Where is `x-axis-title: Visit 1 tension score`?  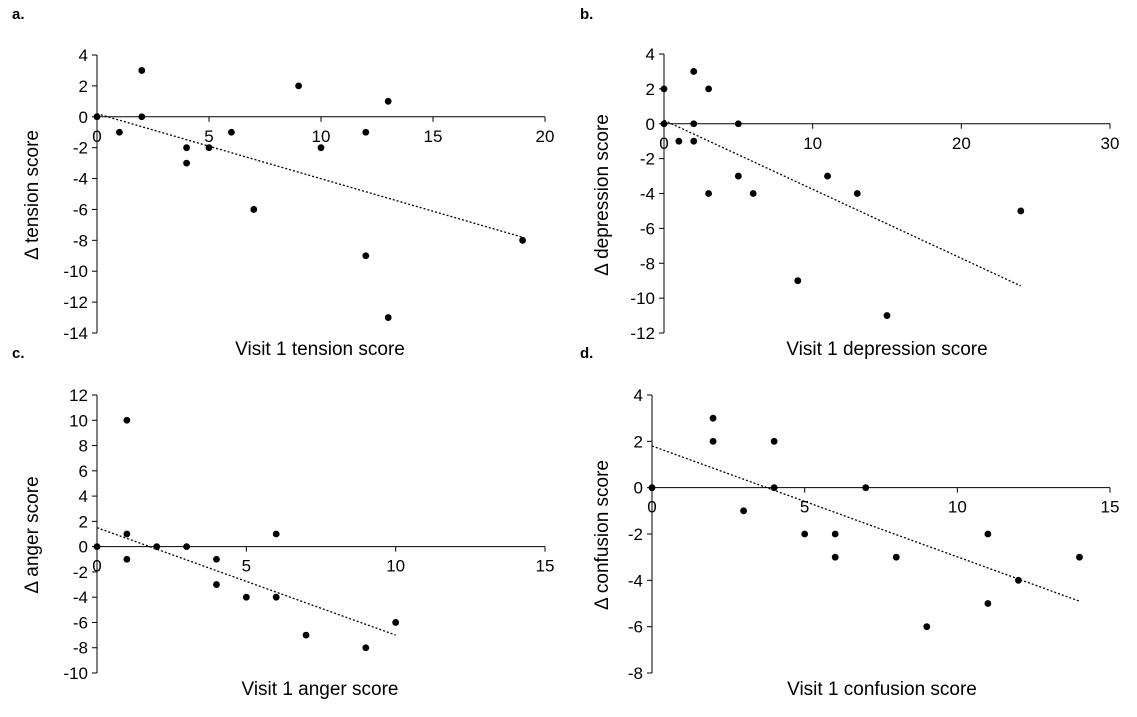
x-axis-title: Visit 1 tension score is located at coordinates (320, 349).